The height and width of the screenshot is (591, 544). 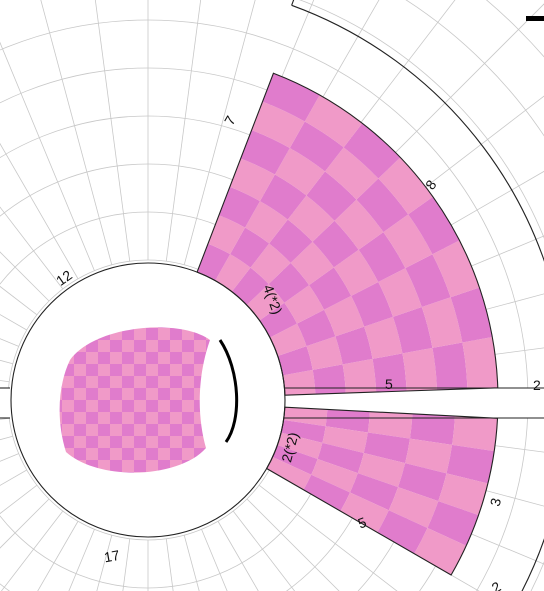 I want to click on patch-edge-mark, so click(x=228, y=391).